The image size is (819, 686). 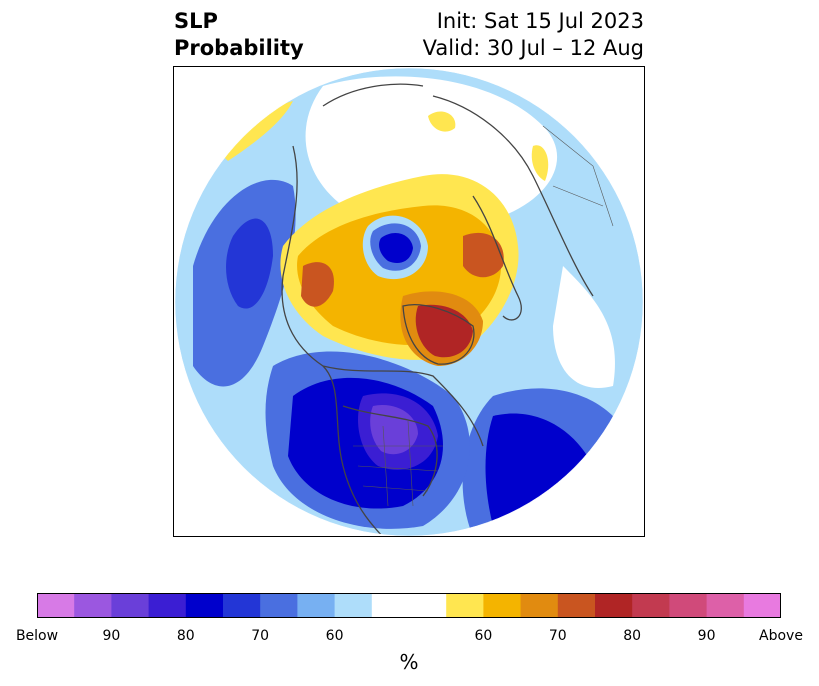 I want to click on colorbar-tick-label: Above, so click(x=781, y=636).